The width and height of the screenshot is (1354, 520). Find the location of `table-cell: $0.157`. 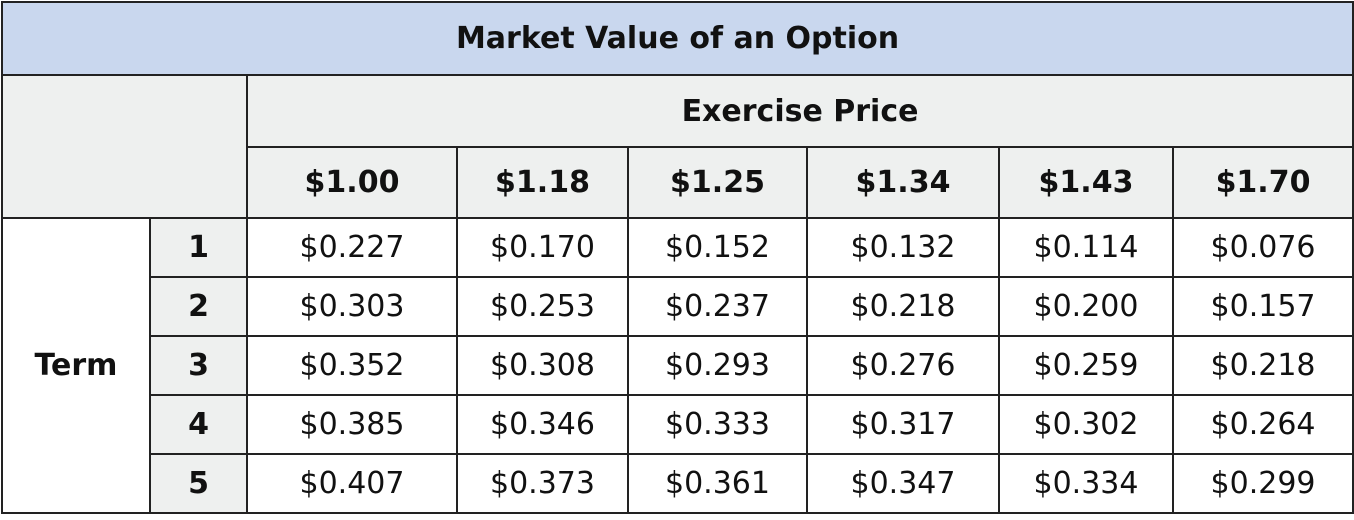

table-cell: $0.157 is located at coordinates (1262, 306).